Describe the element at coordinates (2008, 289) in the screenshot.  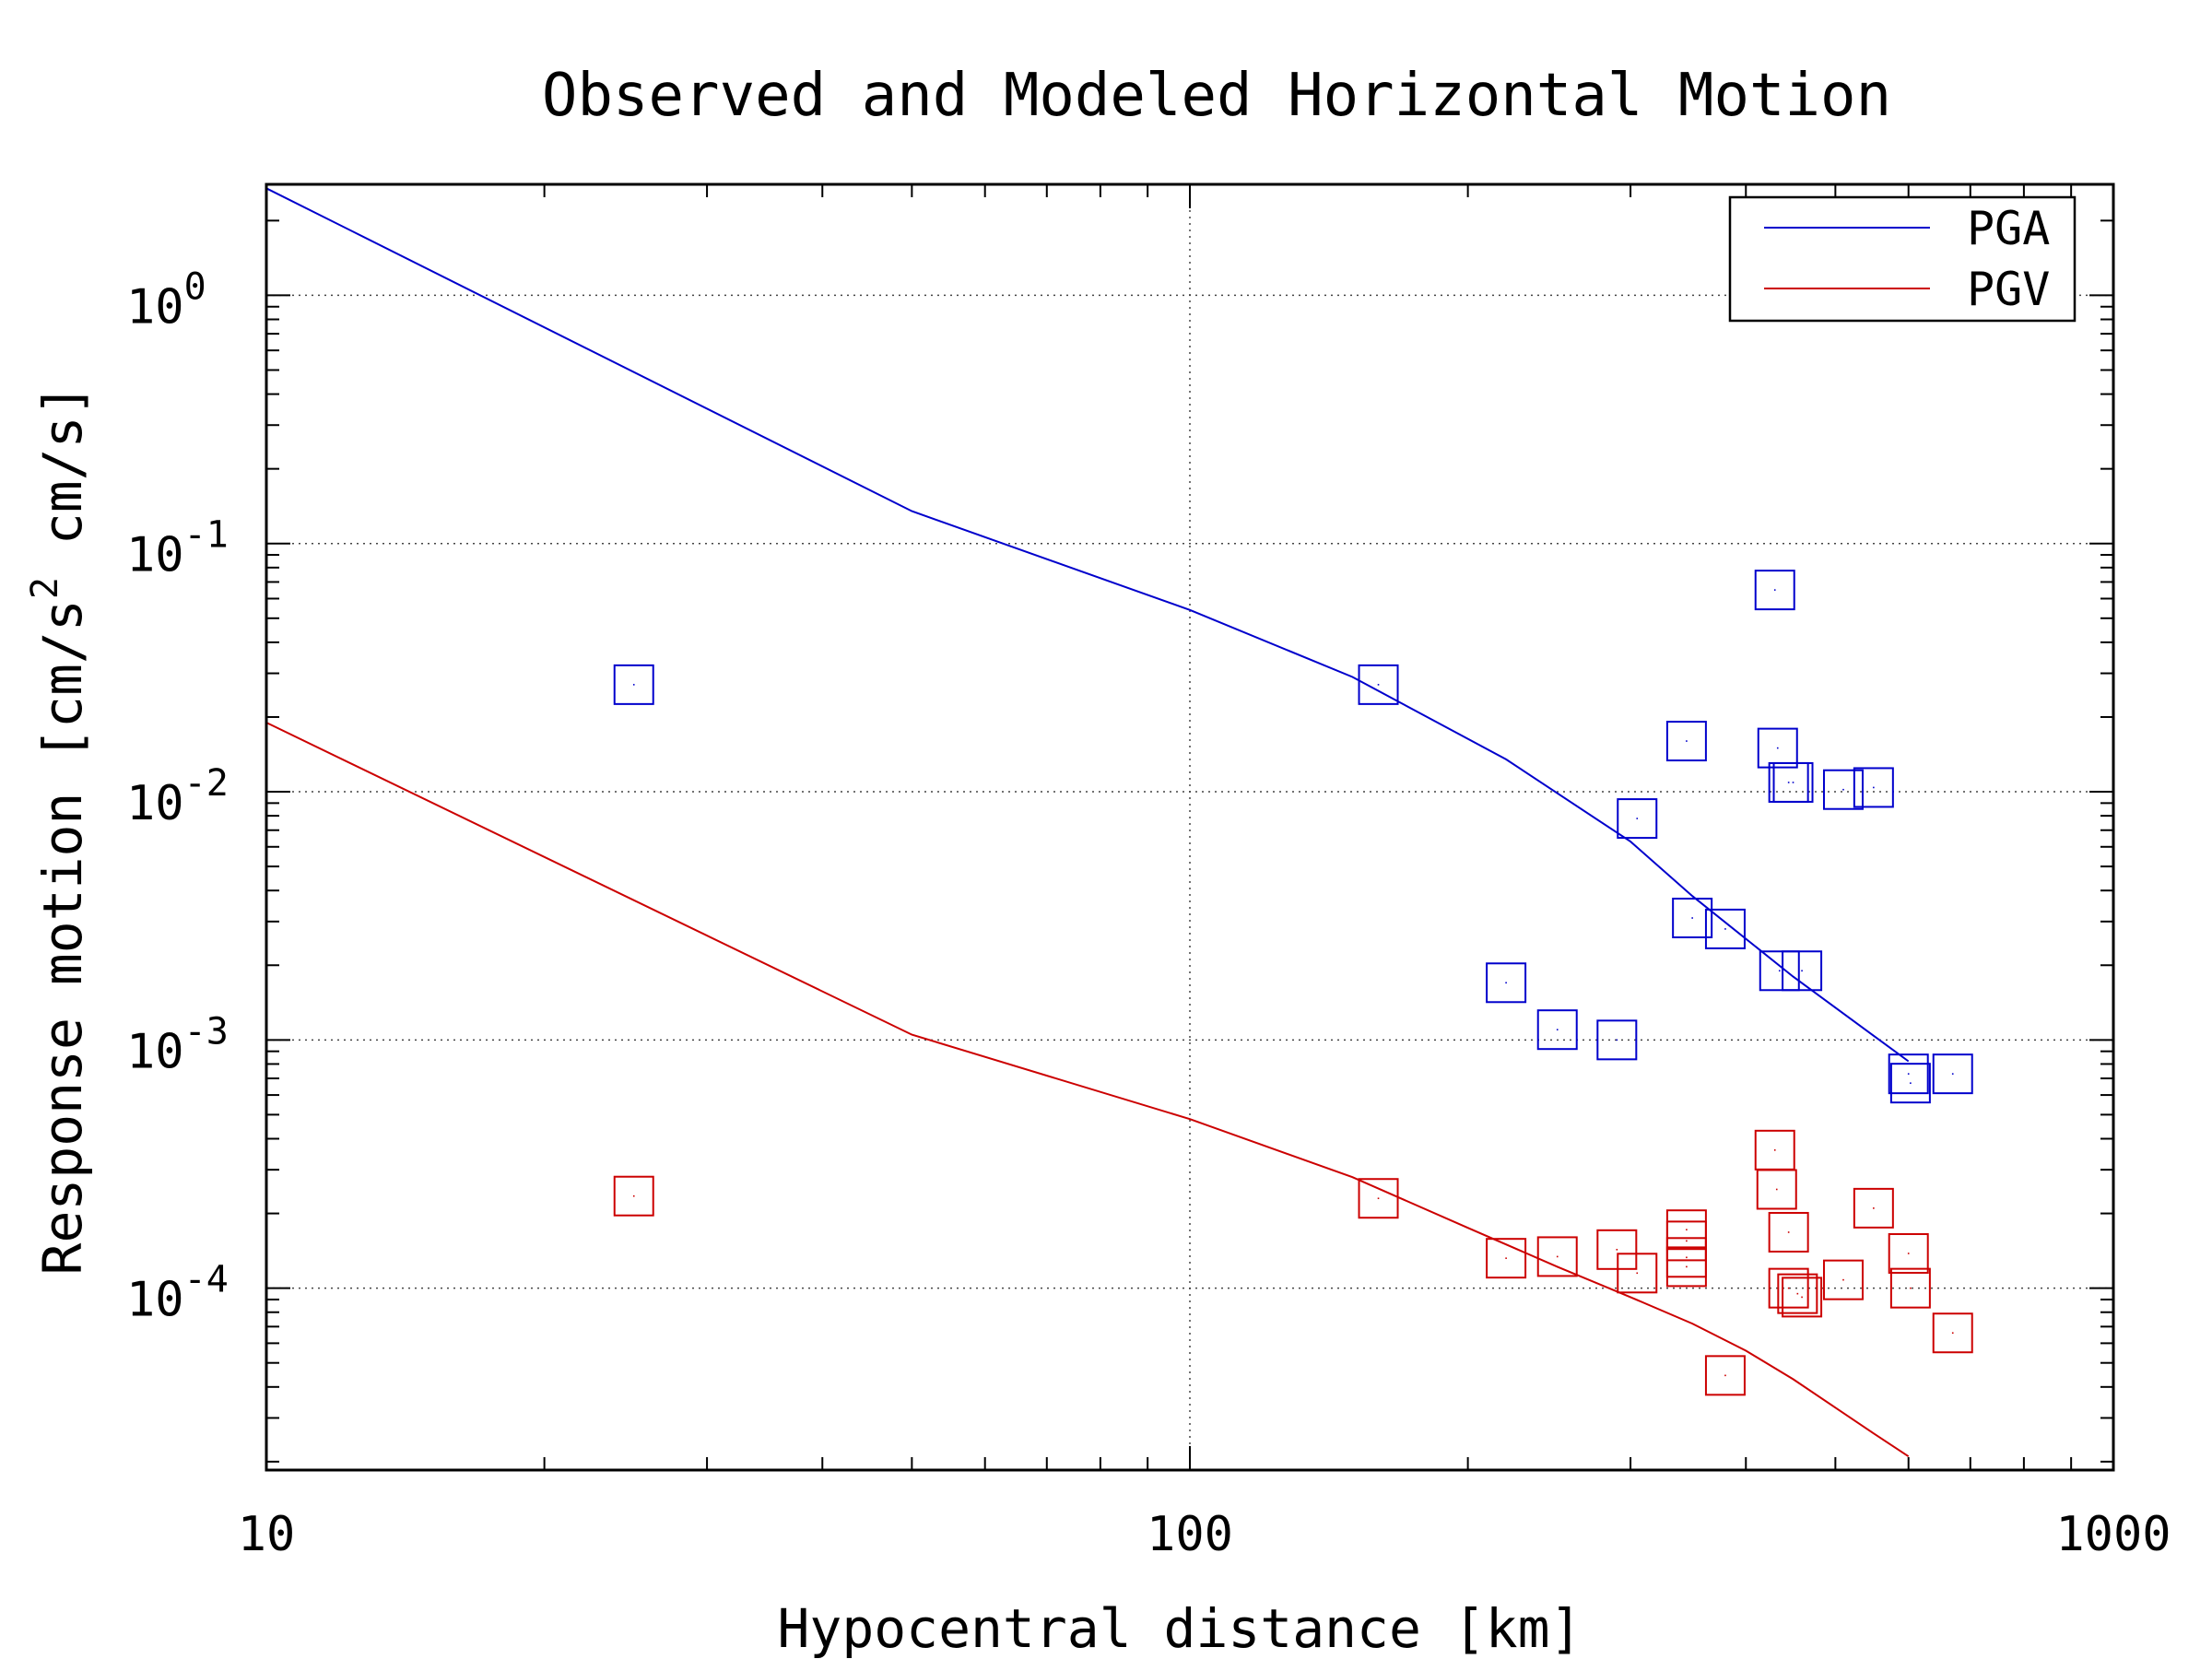
I see `legend-label-pgv: PGV` at that location.